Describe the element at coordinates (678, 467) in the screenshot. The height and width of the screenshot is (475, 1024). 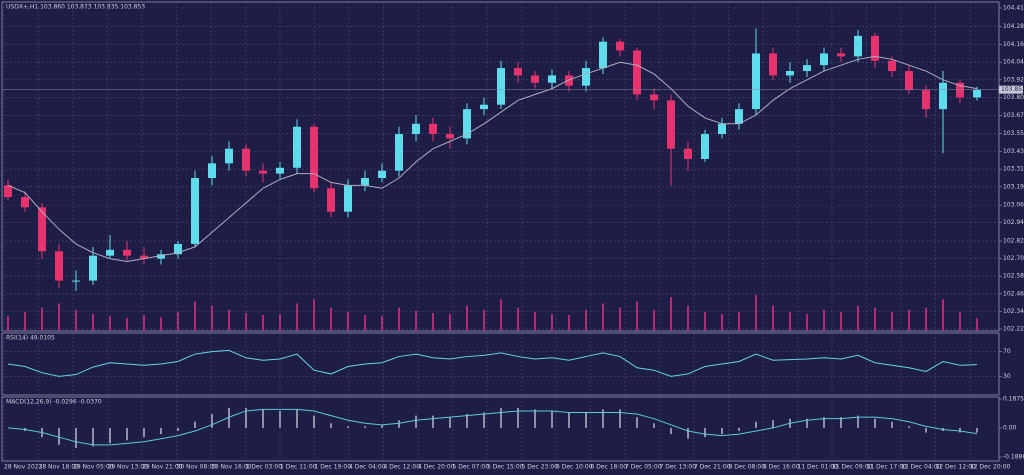
I see `x-tick-label: 7 Dec 13:00` at that location.